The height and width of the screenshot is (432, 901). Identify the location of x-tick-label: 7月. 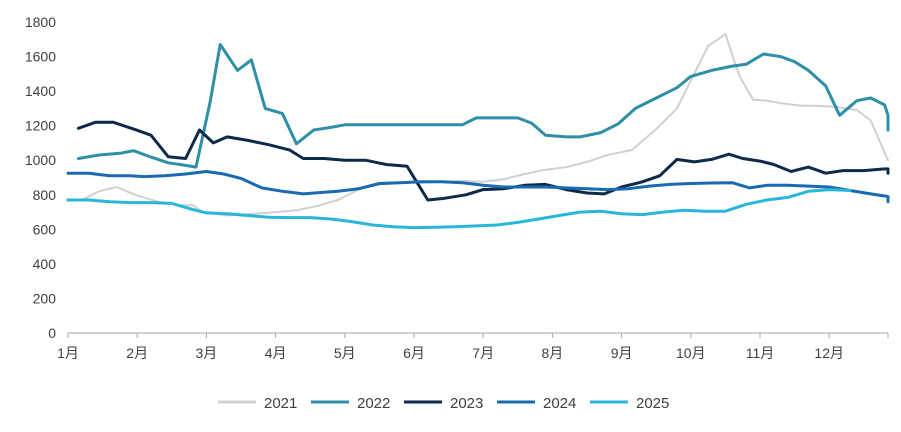
(483, 353).